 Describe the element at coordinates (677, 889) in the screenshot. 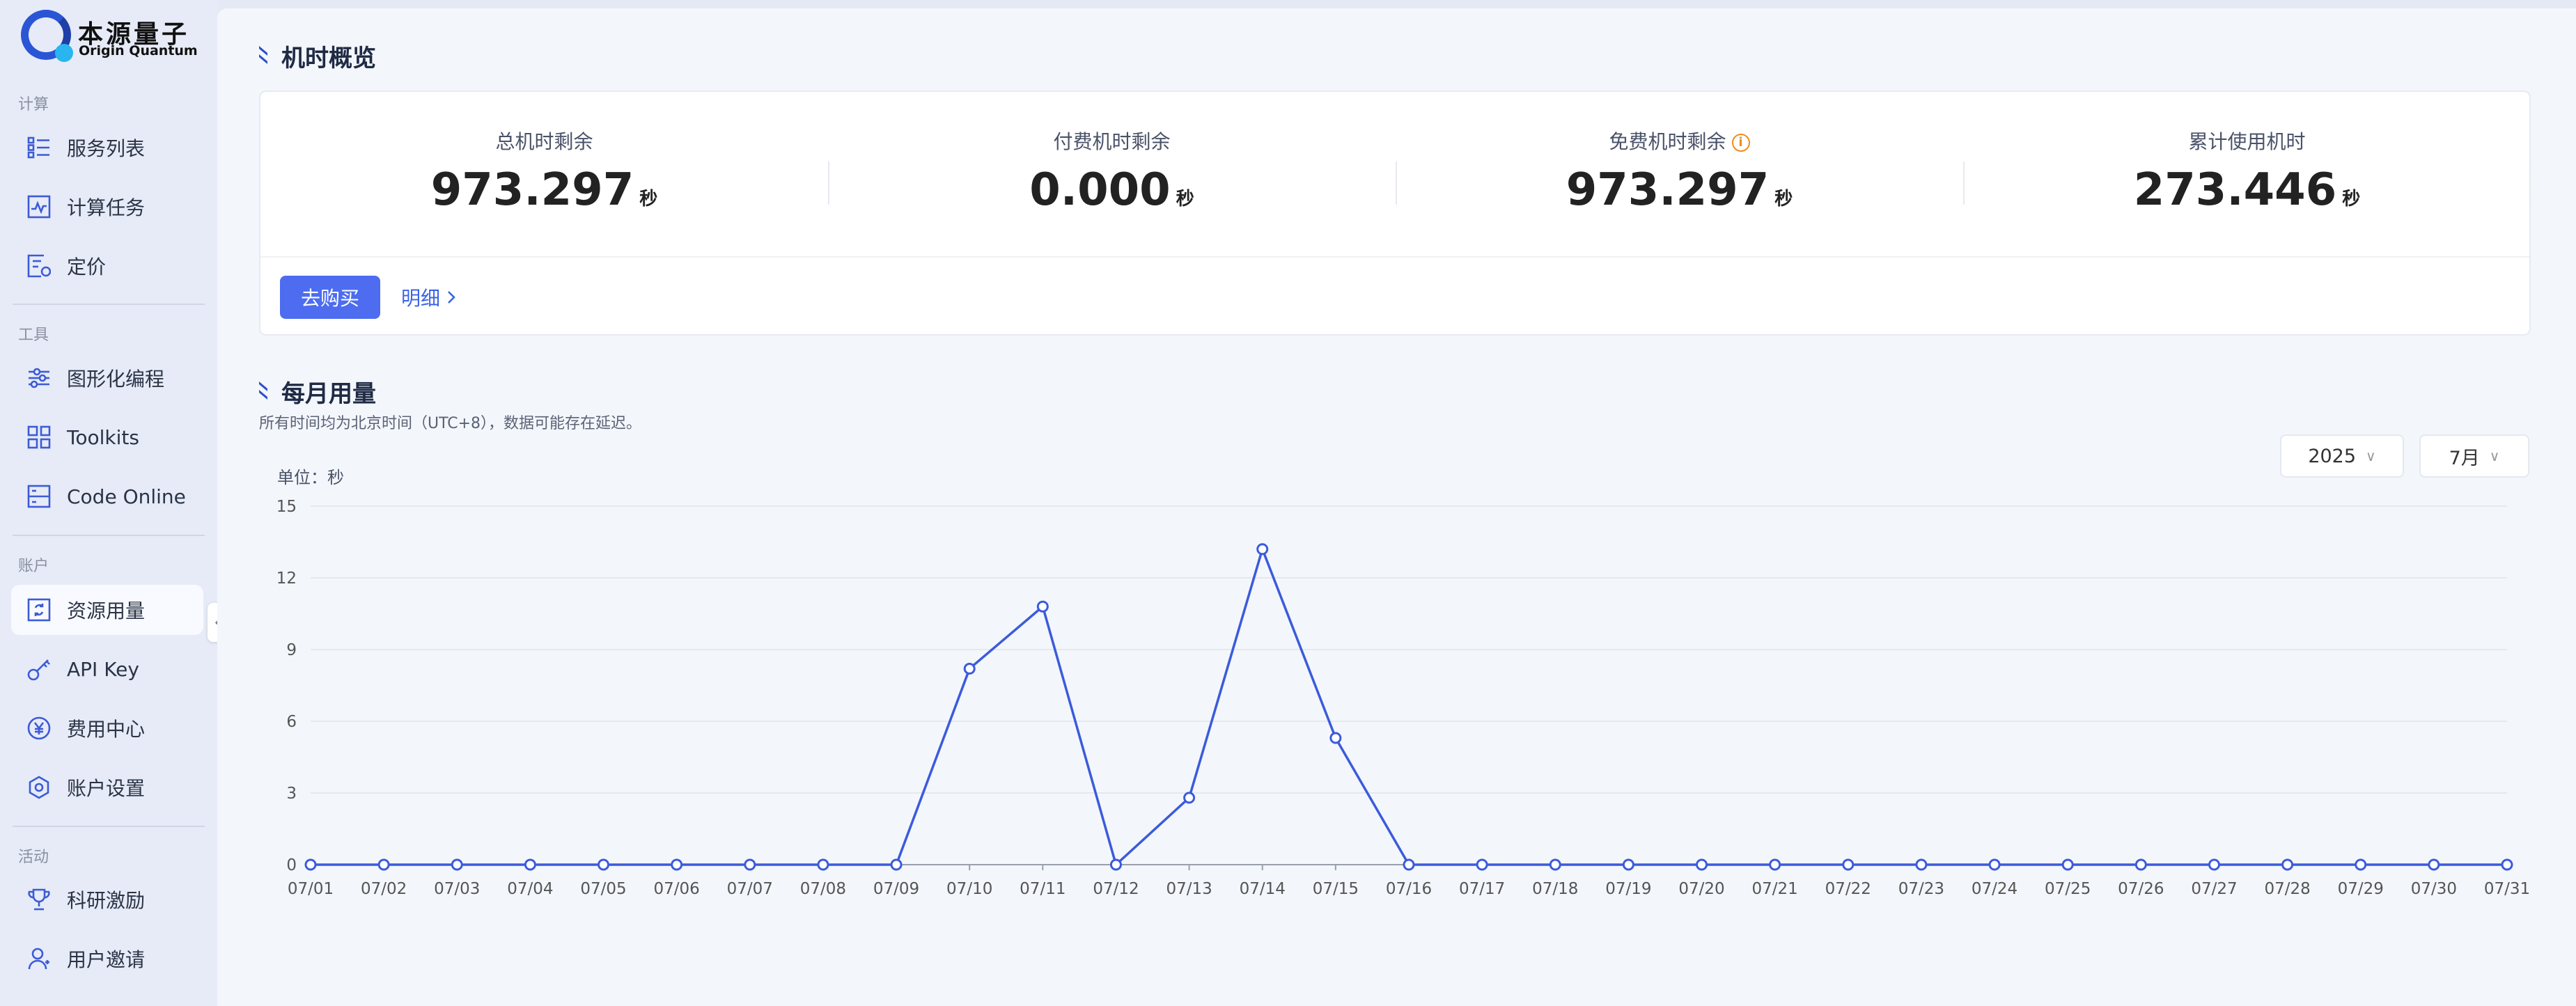

I see `x-tick-label: 07/06` at that location.